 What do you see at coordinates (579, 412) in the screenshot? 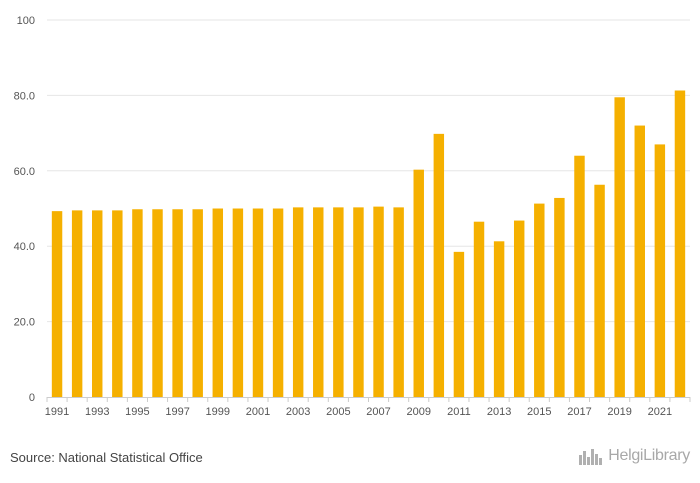
I see `x-tick-label: 2017` at bounding box center [579, 412].